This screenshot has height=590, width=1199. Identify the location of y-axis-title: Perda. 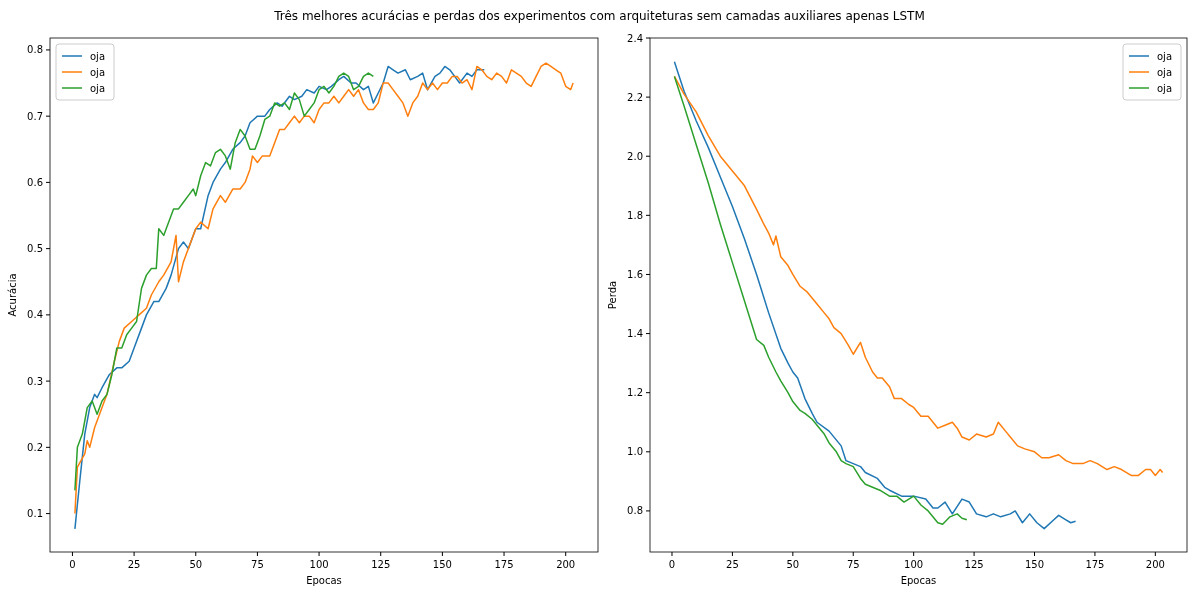
(612, 295).